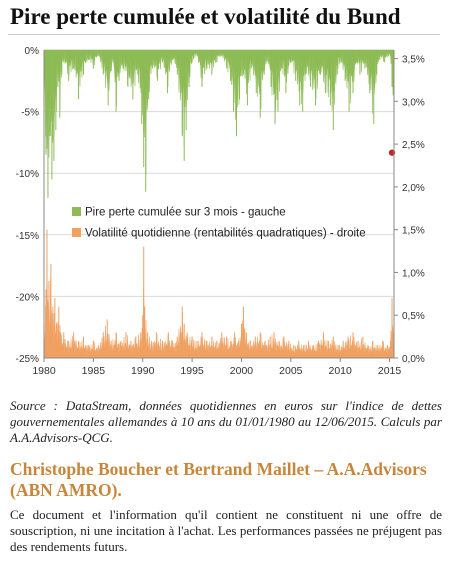 The height and width of the screenshot is (566, 450). What do you see at coordinates (413, 188) in the screenshot?
I see `y-right-tick-label: 2,0%` at bounding box center [413, 188].